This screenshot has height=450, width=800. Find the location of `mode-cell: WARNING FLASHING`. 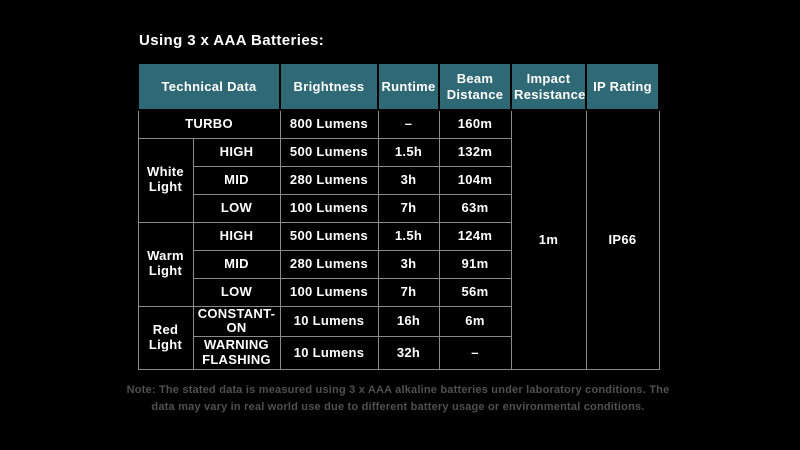

mode-cell: WARNING FLASHING is located at coordinates (236, 353).